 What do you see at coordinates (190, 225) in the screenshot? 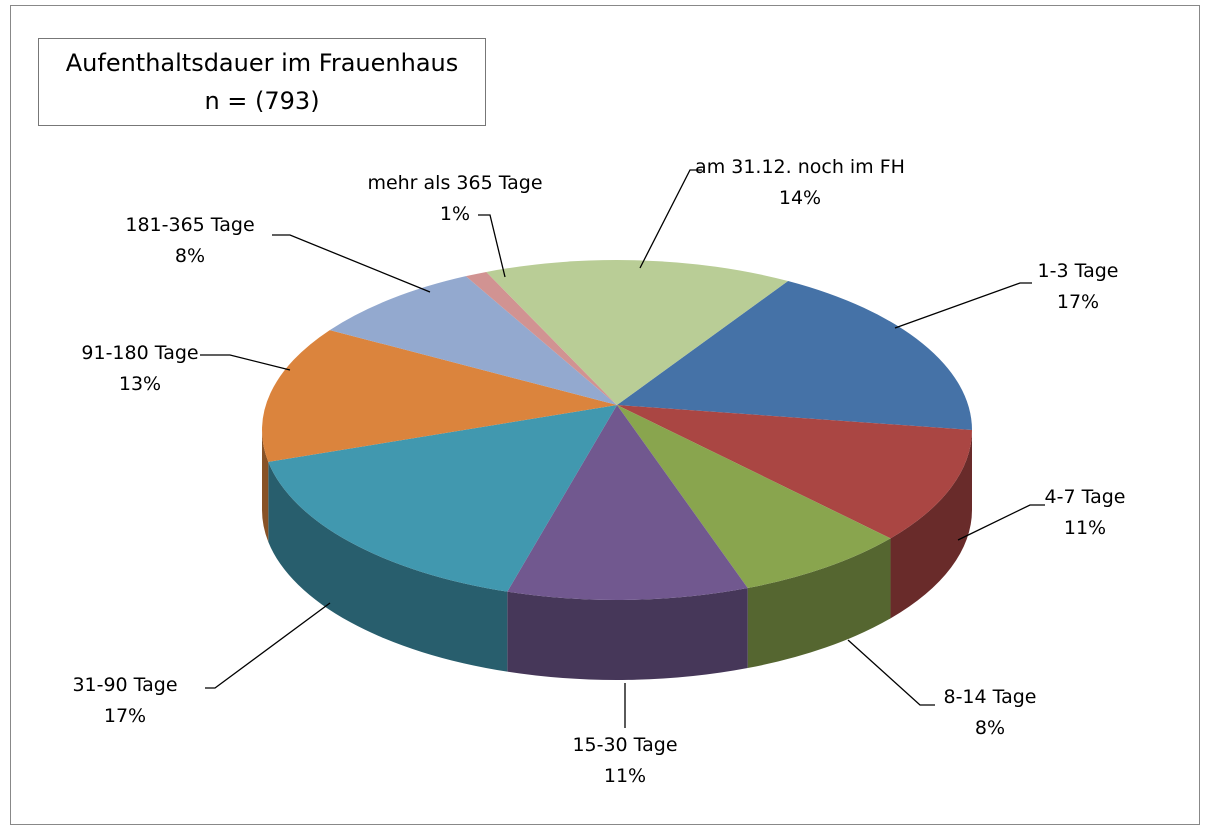
I see `category-label: 181-365 Tage` at bounding box center [190, 225].